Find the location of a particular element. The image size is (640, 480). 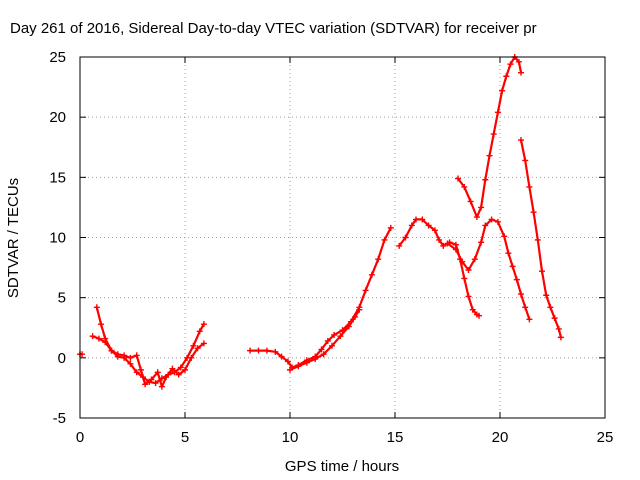

x-tick-label: 15 is located at coordinates (395, 437).